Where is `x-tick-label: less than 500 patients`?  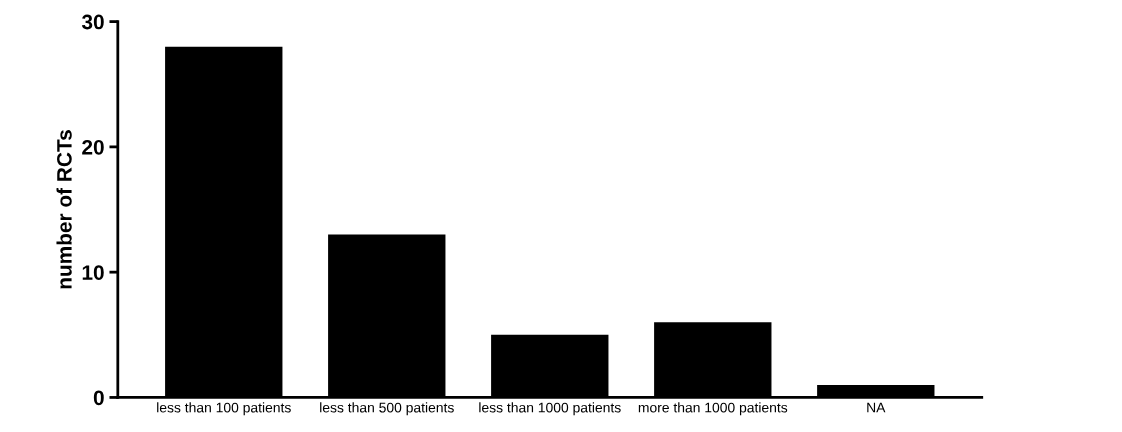 x-tick-label: less than 500 patients is located at coordinates (387, 409).